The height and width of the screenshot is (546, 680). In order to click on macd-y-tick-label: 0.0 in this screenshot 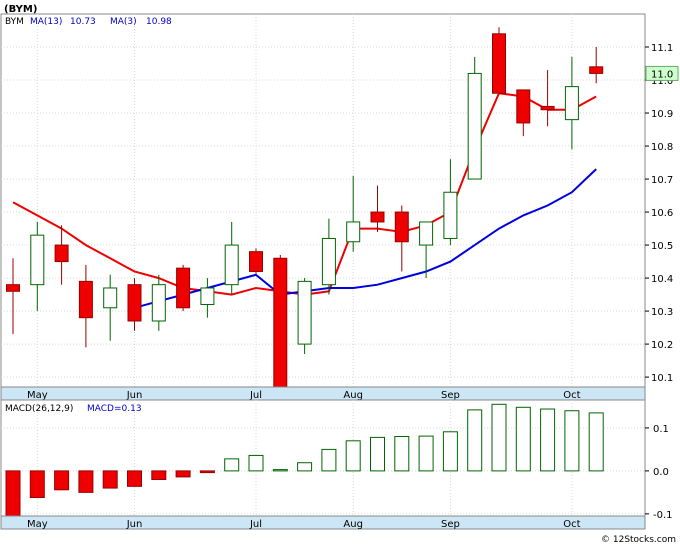, I will do `click(661, 472)`.